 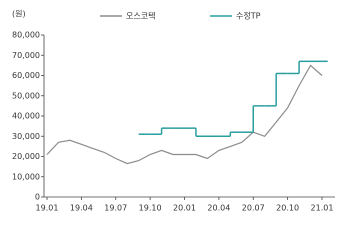 What do you see at coordinates (287, 208) in the screenshot?
I see `x-tick-label: 20.10` at bounding box center [287, 208].